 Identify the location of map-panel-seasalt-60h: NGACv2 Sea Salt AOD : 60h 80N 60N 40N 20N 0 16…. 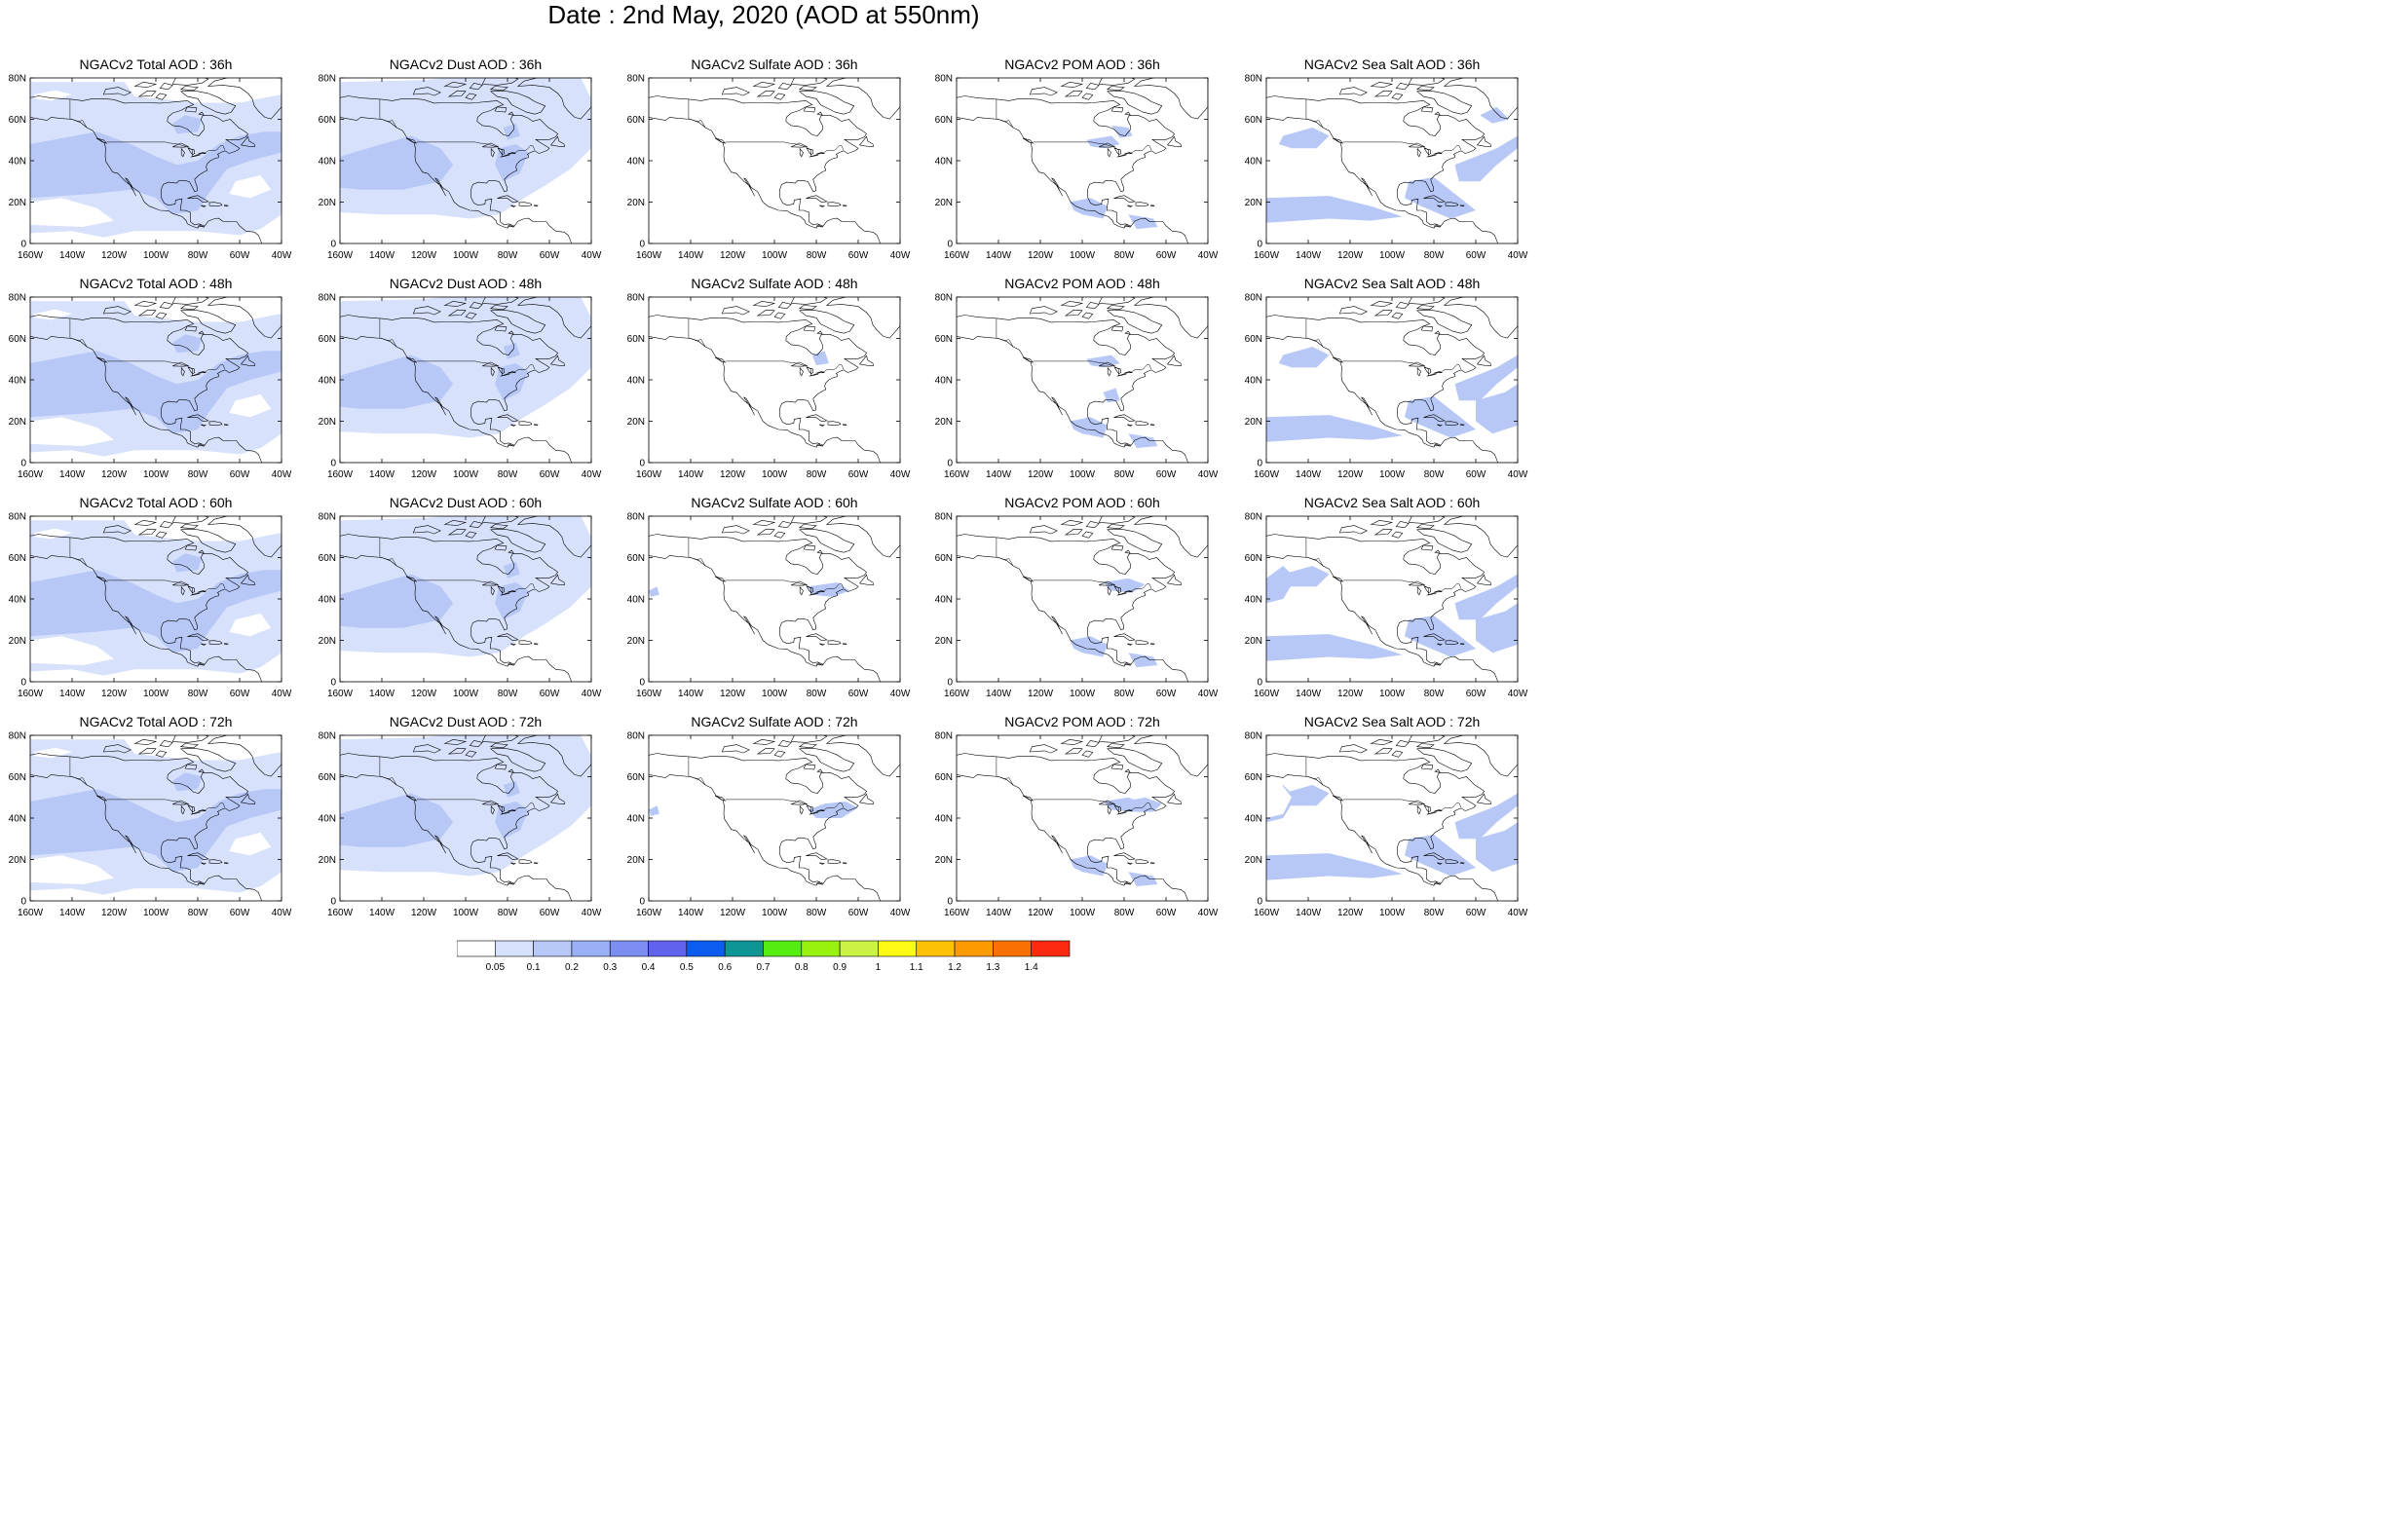
(1386, 603).